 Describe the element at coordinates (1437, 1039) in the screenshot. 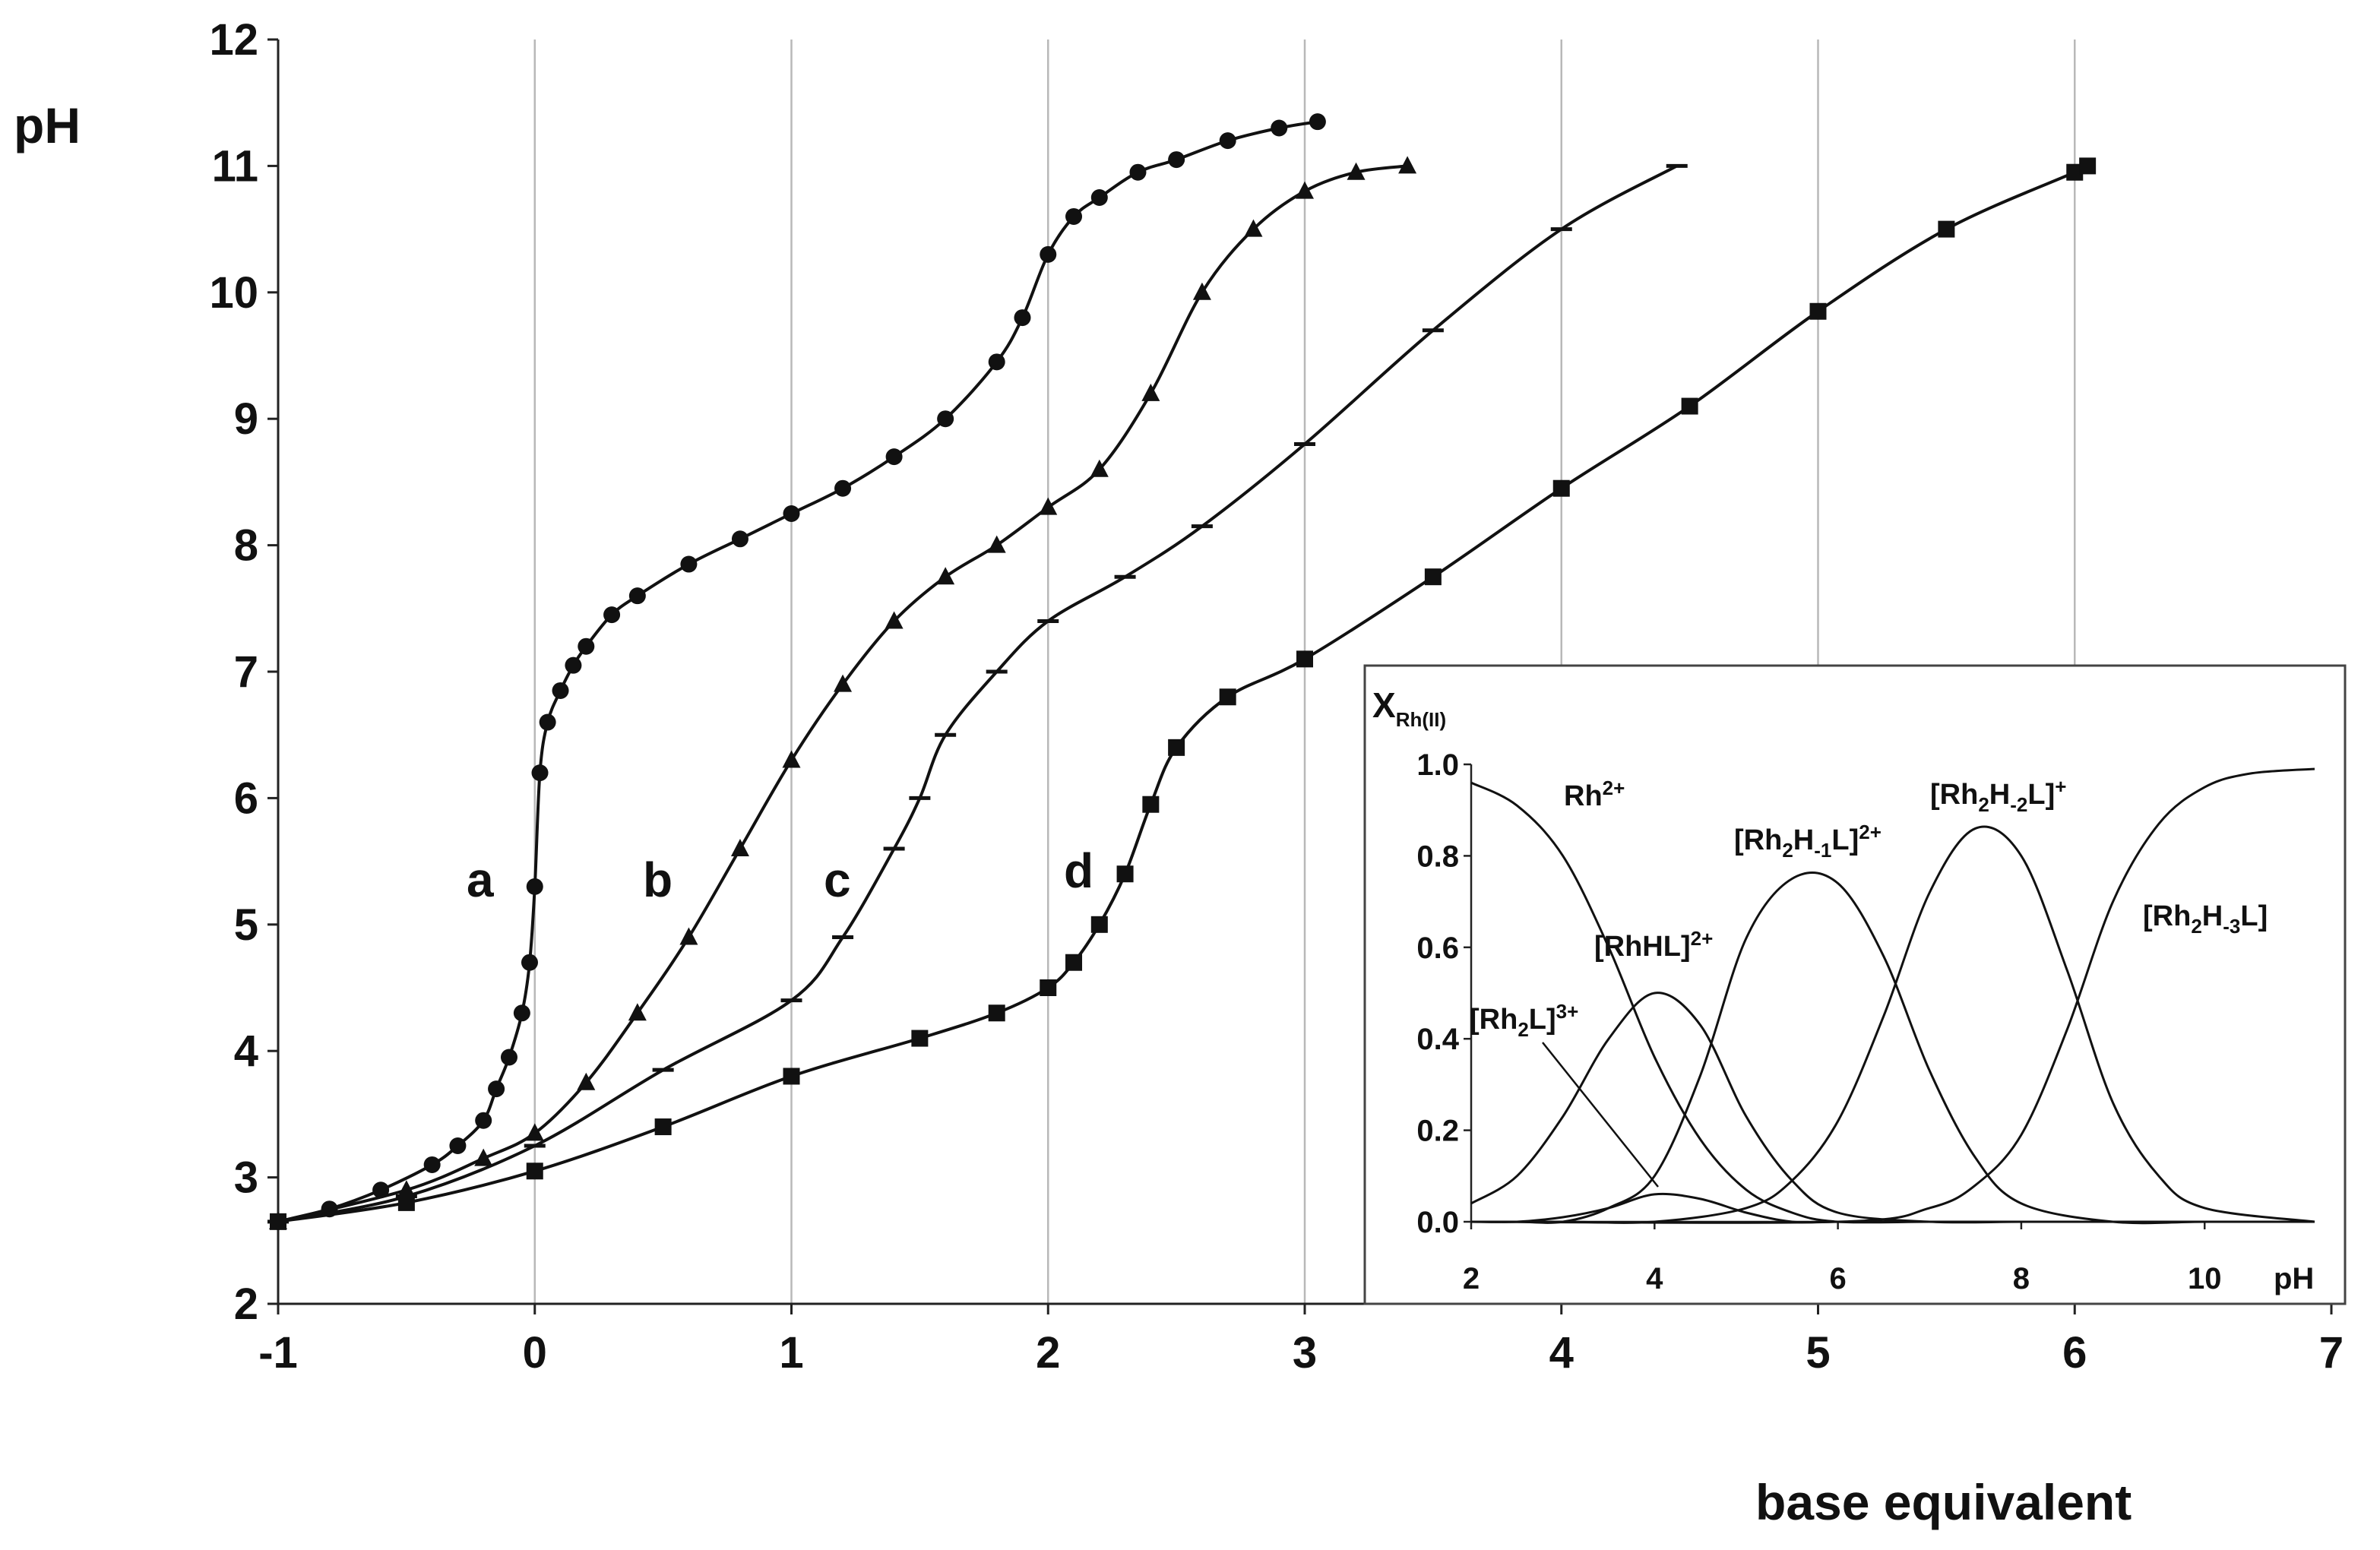

I see `inset-y-tick-label: 0.4` at that location.